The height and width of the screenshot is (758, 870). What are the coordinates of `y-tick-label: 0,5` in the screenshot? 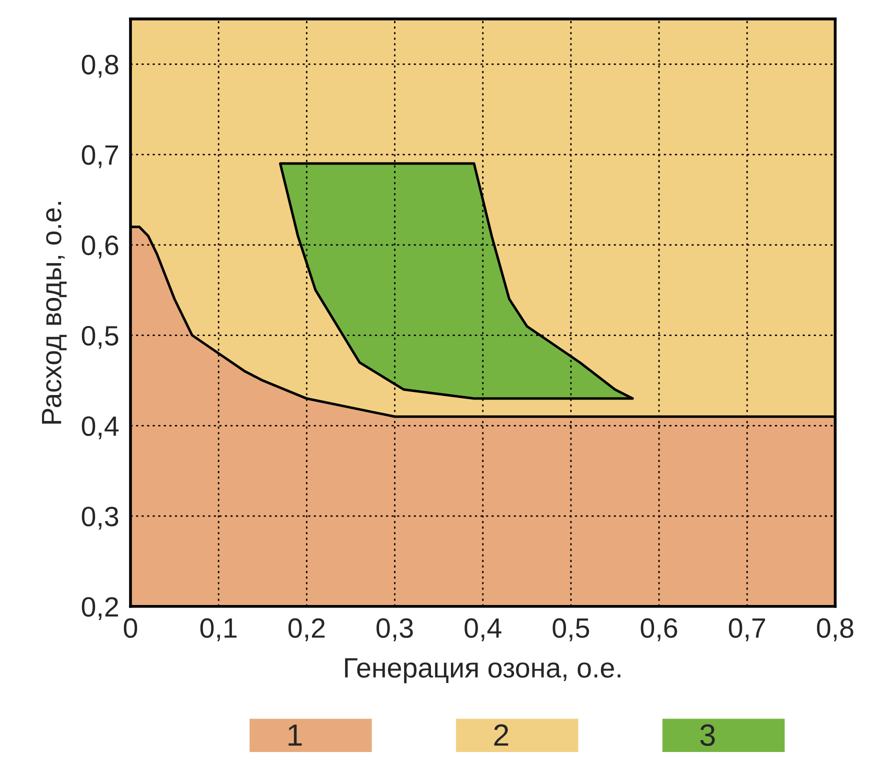 It's located at (100, 337).